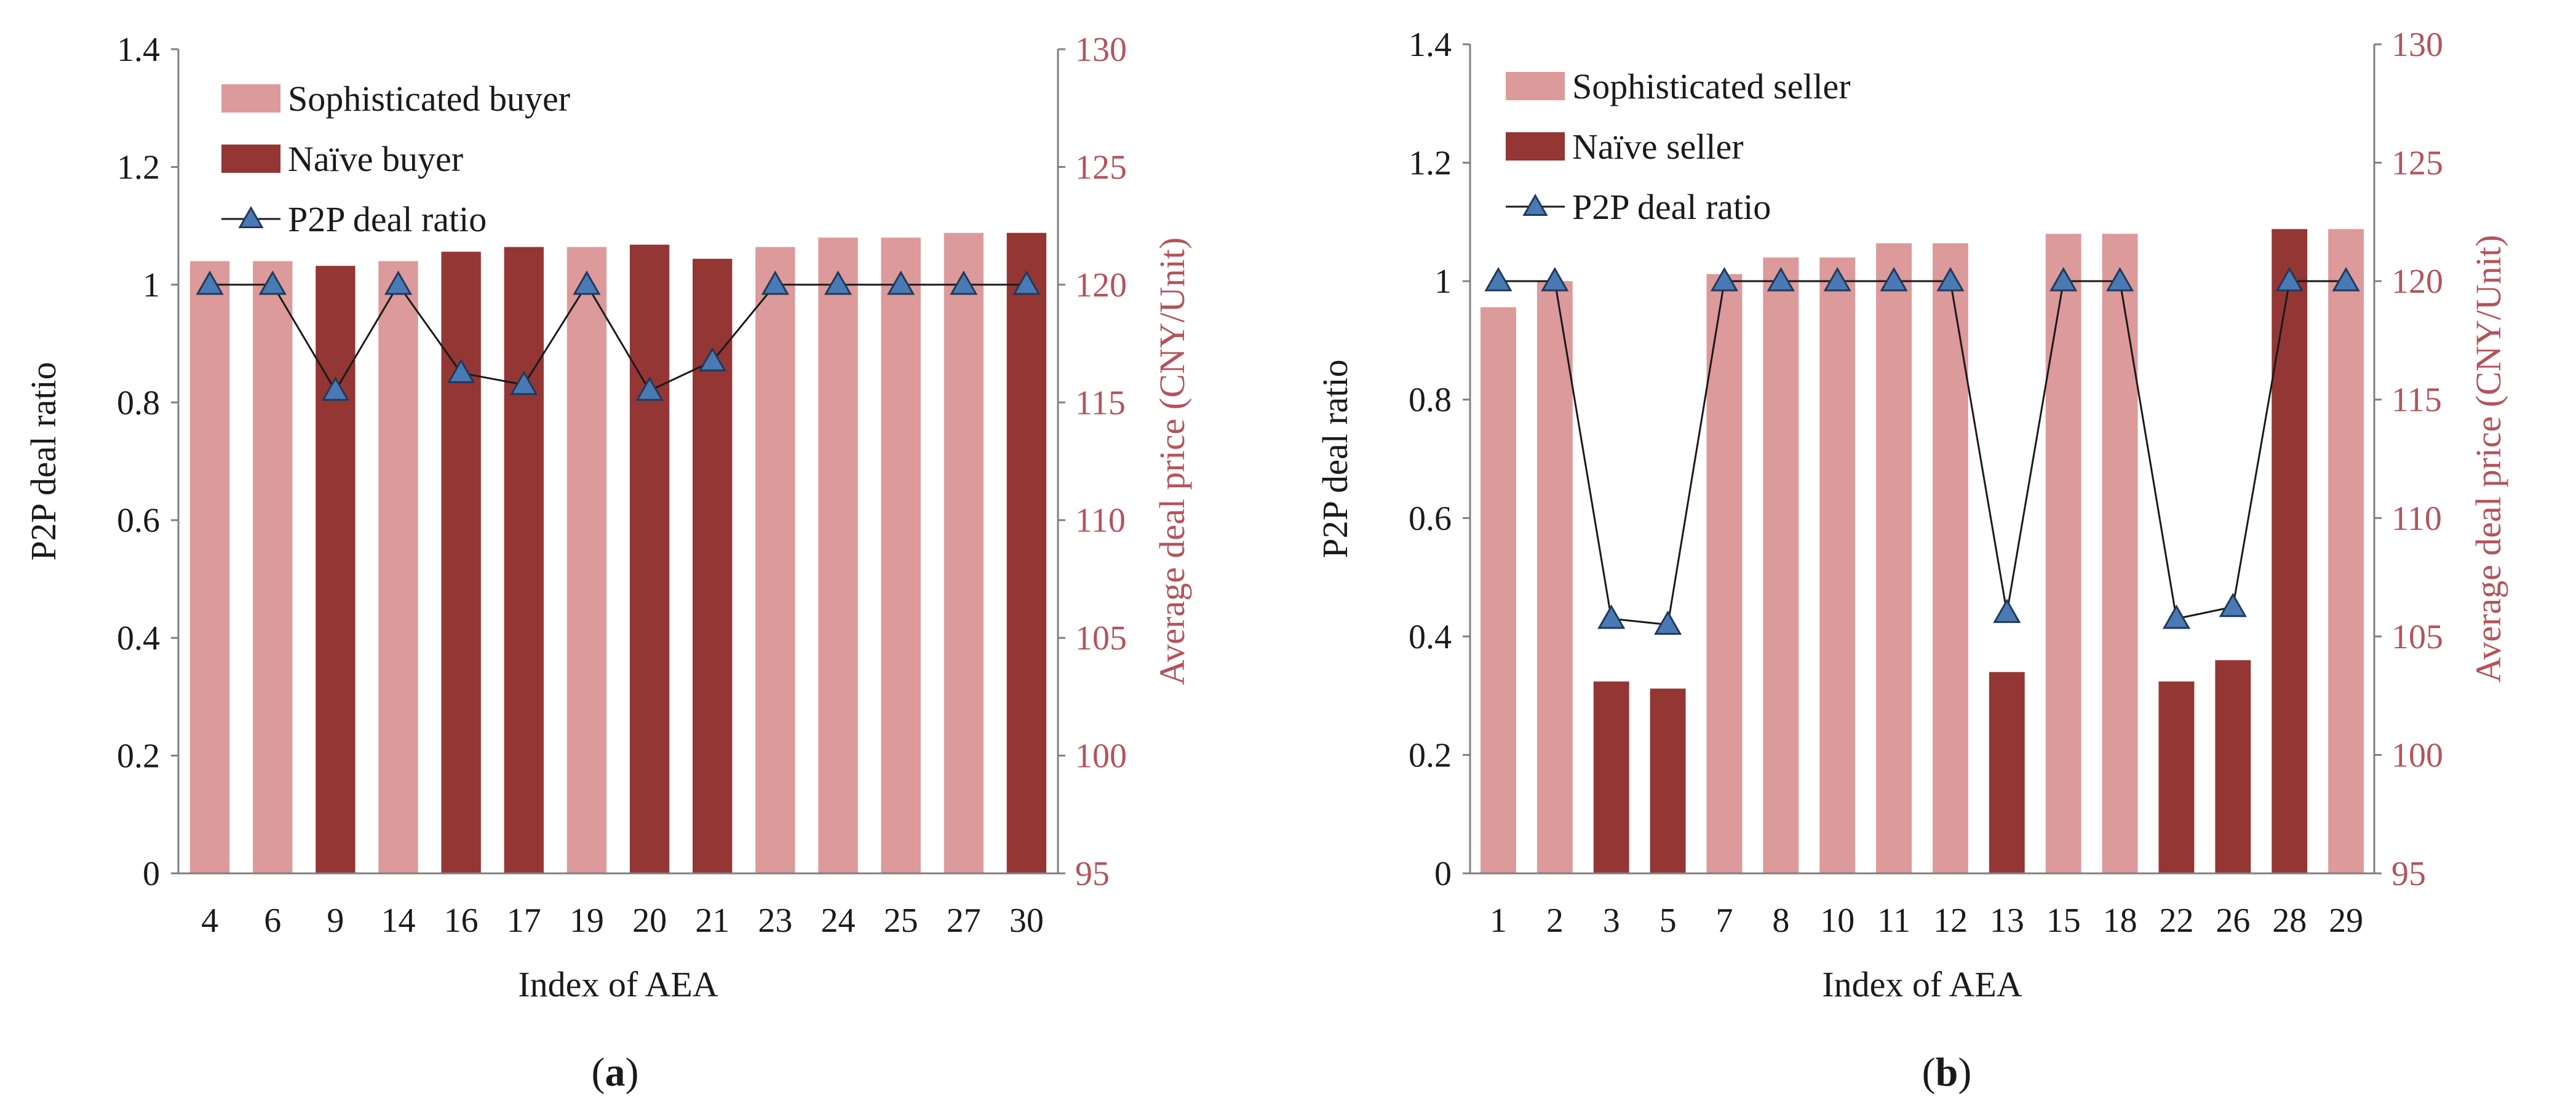 This screenshot has height=1112, width=2576. I want to click on x-tick-label: 15, so click(2063, 921).